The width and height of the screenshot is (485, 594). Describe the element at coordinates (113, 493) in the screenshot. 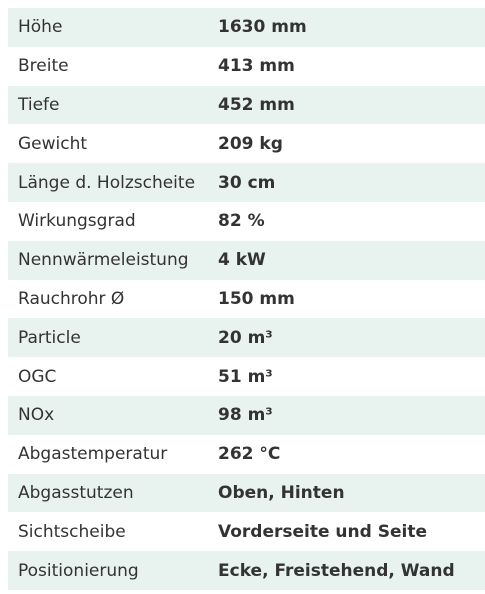

I see `spec-label: Abgasstutzen` at that location.